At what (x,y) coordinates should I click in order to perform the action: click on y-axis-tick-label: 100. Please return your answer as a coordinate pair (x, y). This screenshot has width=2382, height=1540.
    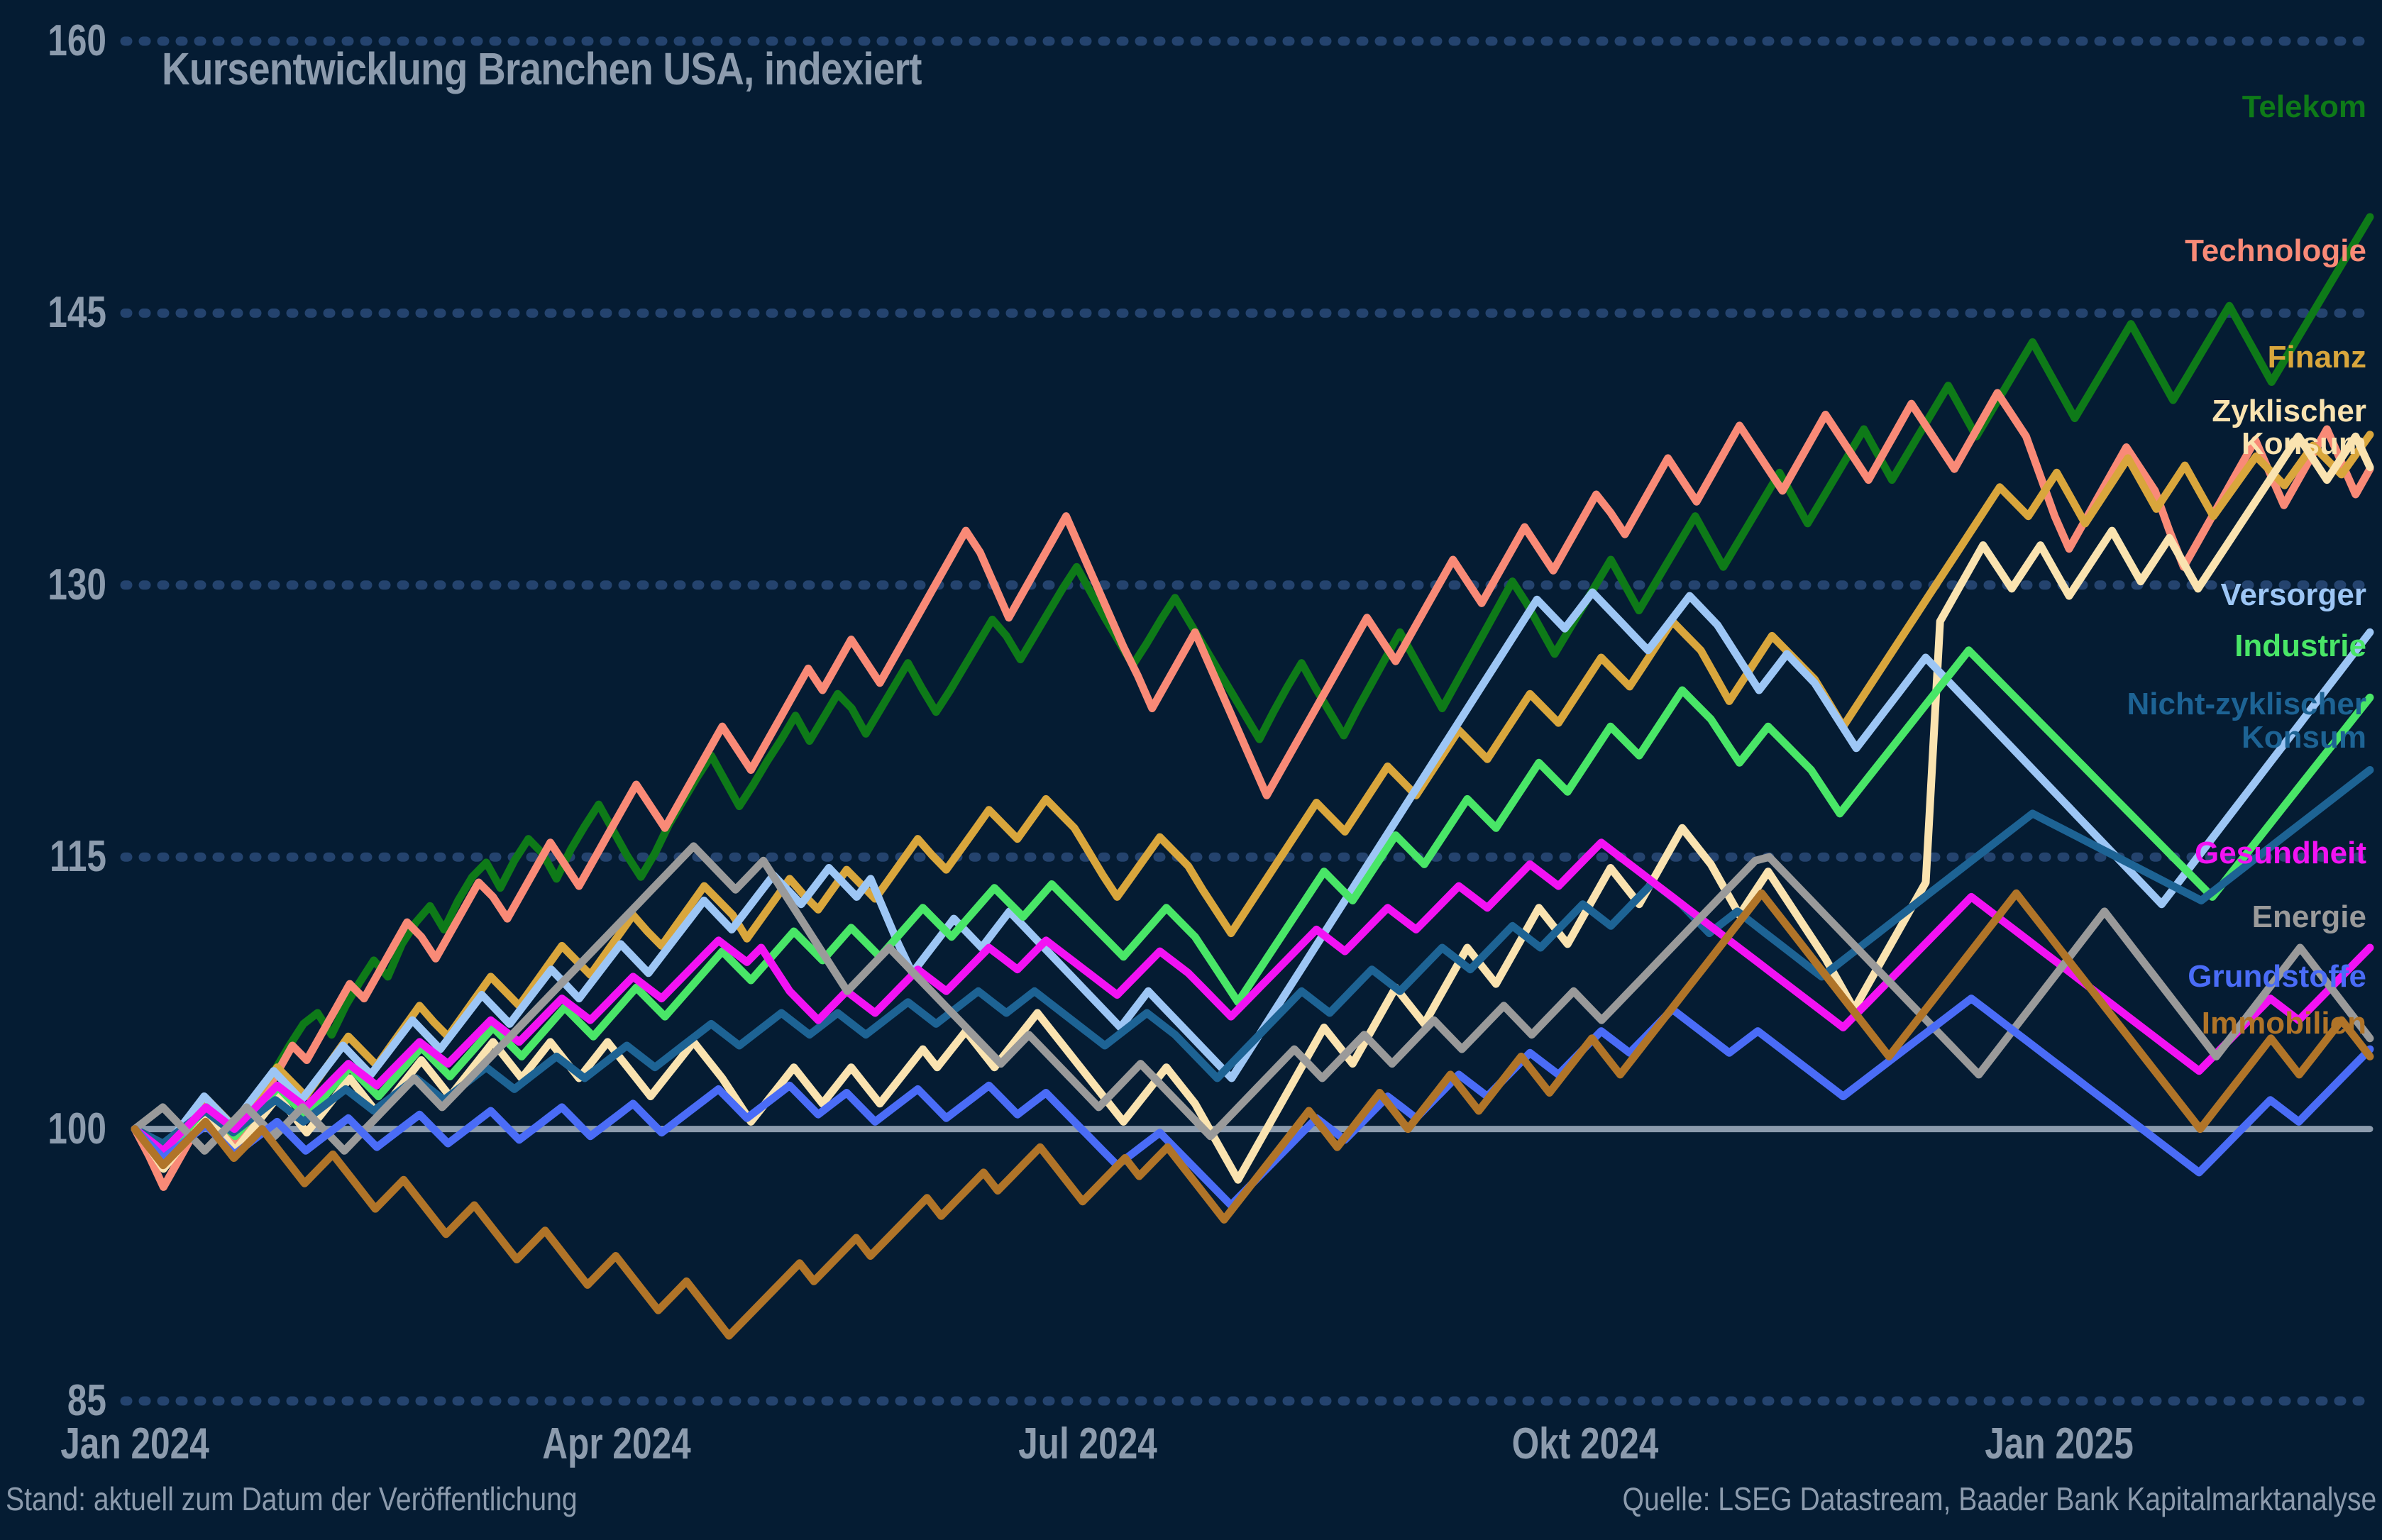
    Looking at the image, I should click on (77, 1128).